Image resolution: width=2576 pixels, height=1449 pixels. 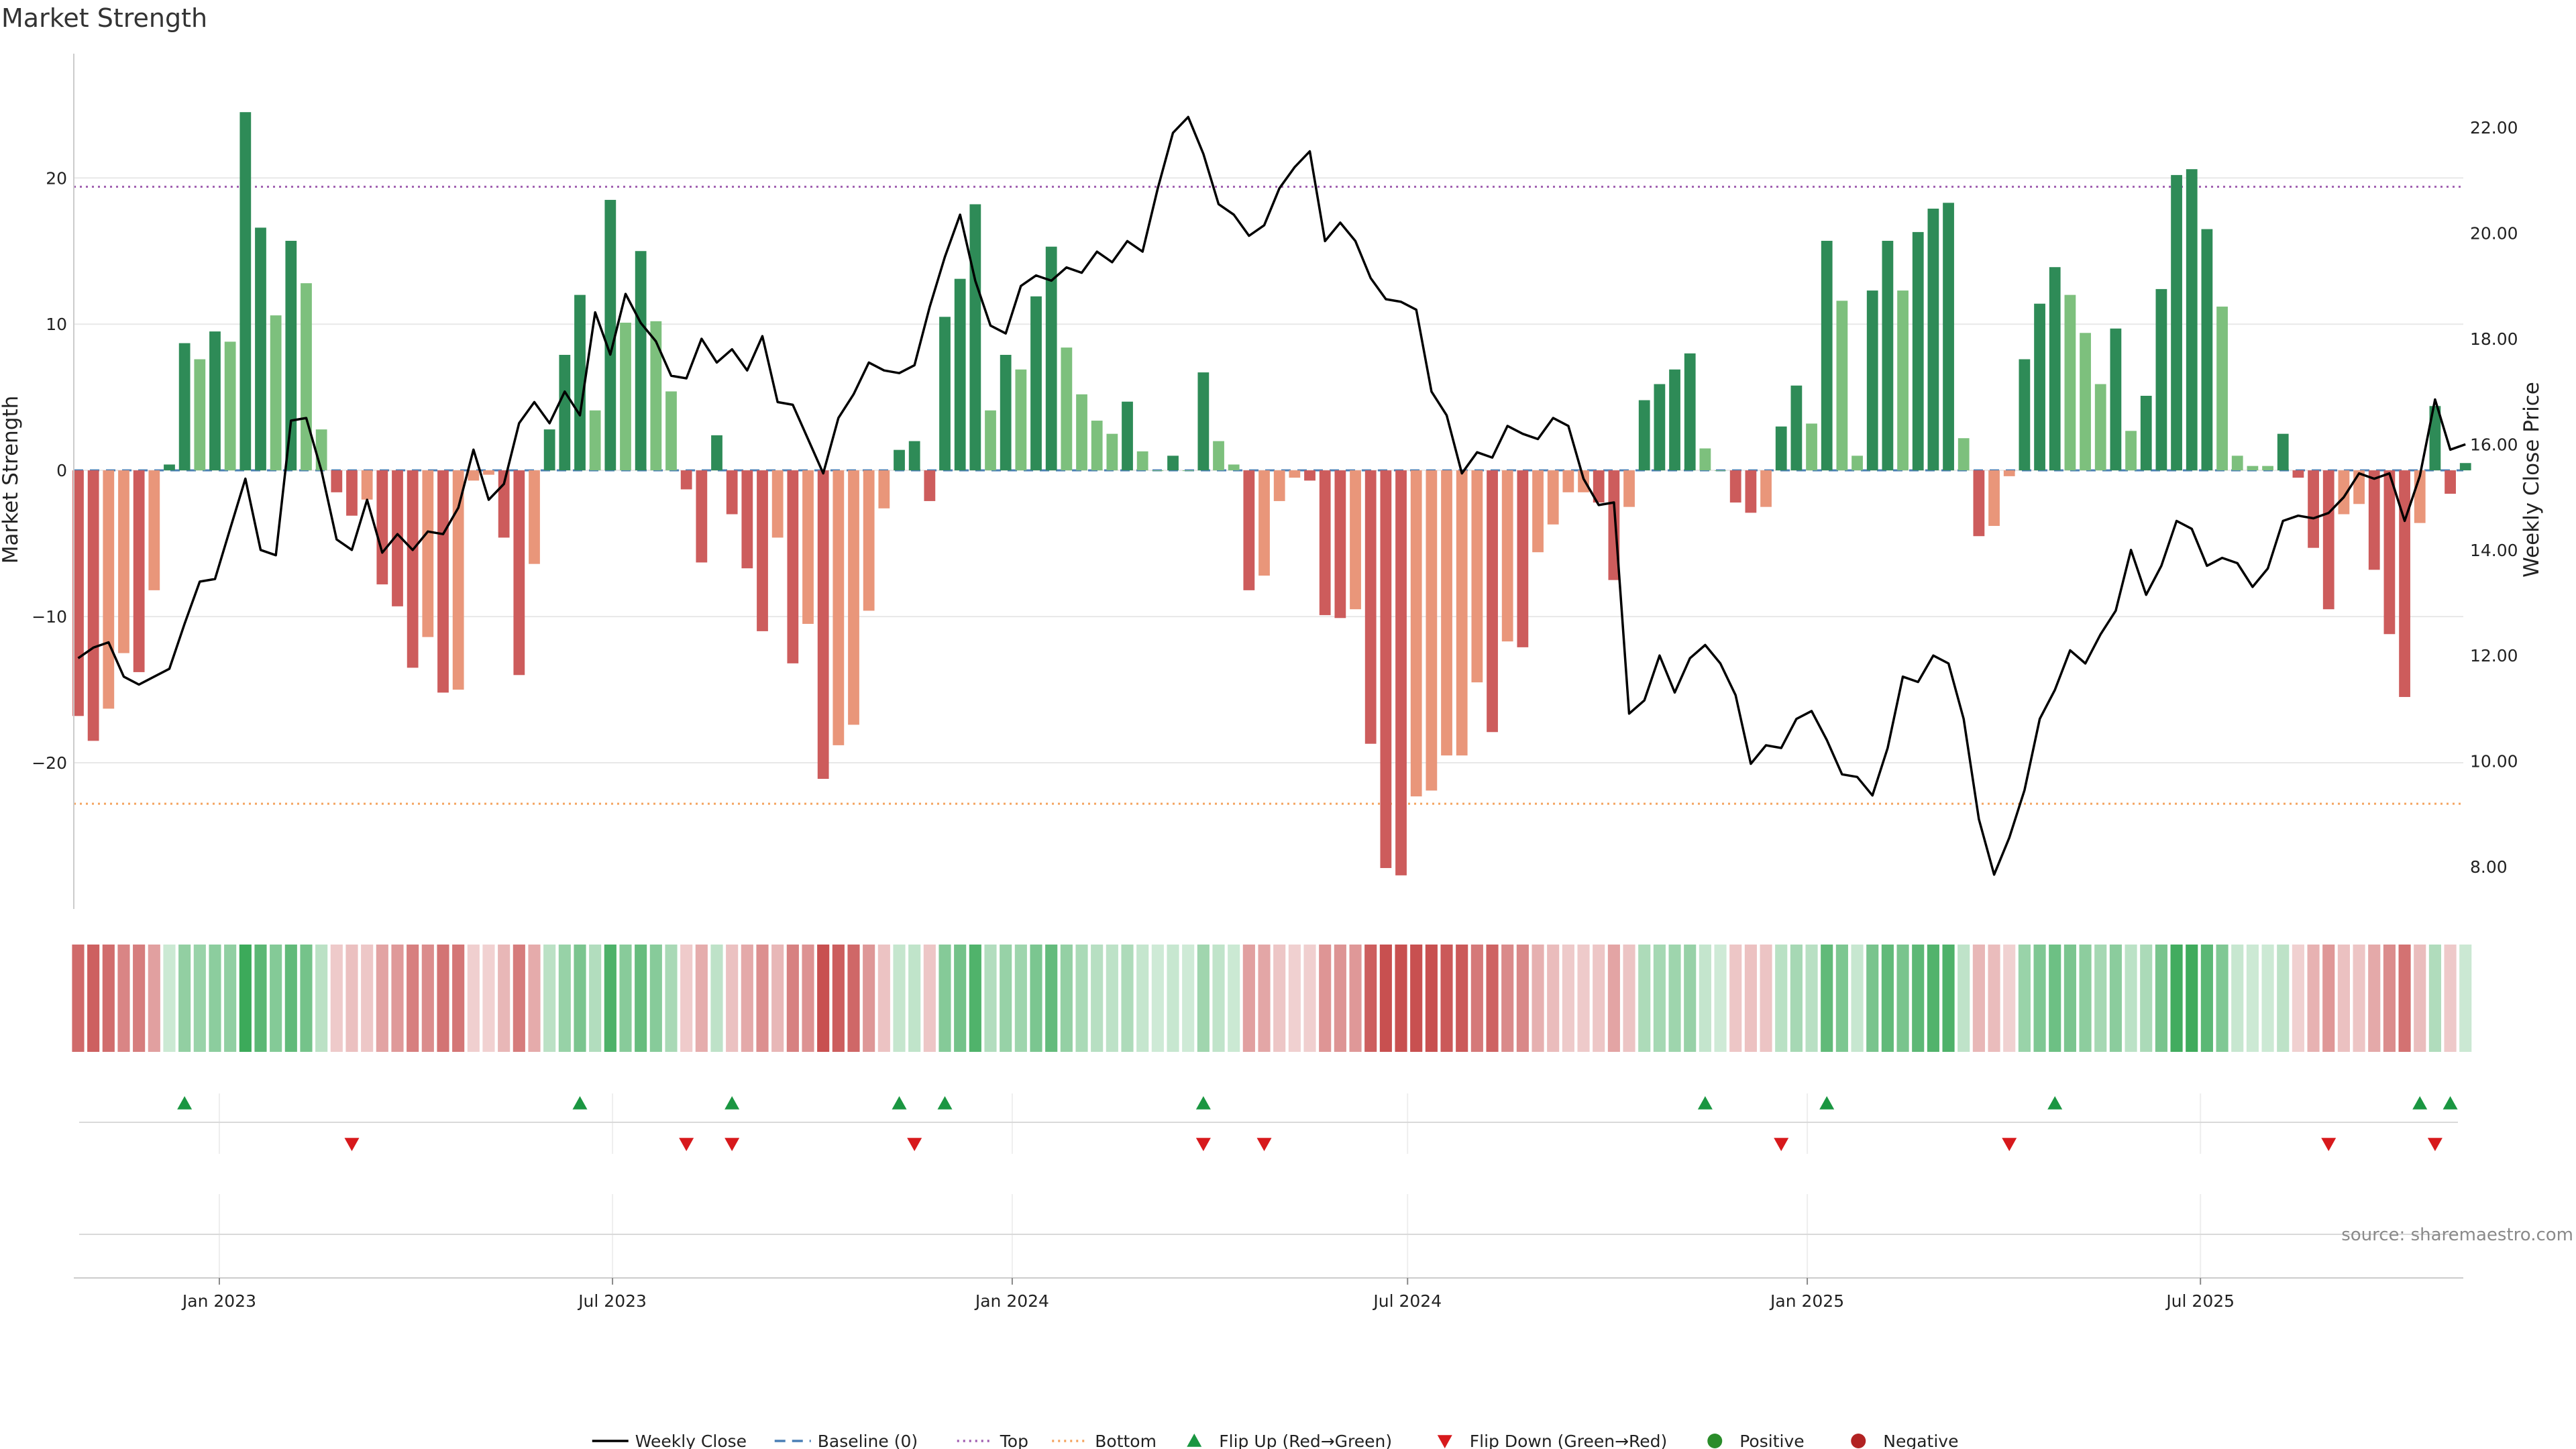 I want to click on flip-down-marker, so click(x=732, y=1144).